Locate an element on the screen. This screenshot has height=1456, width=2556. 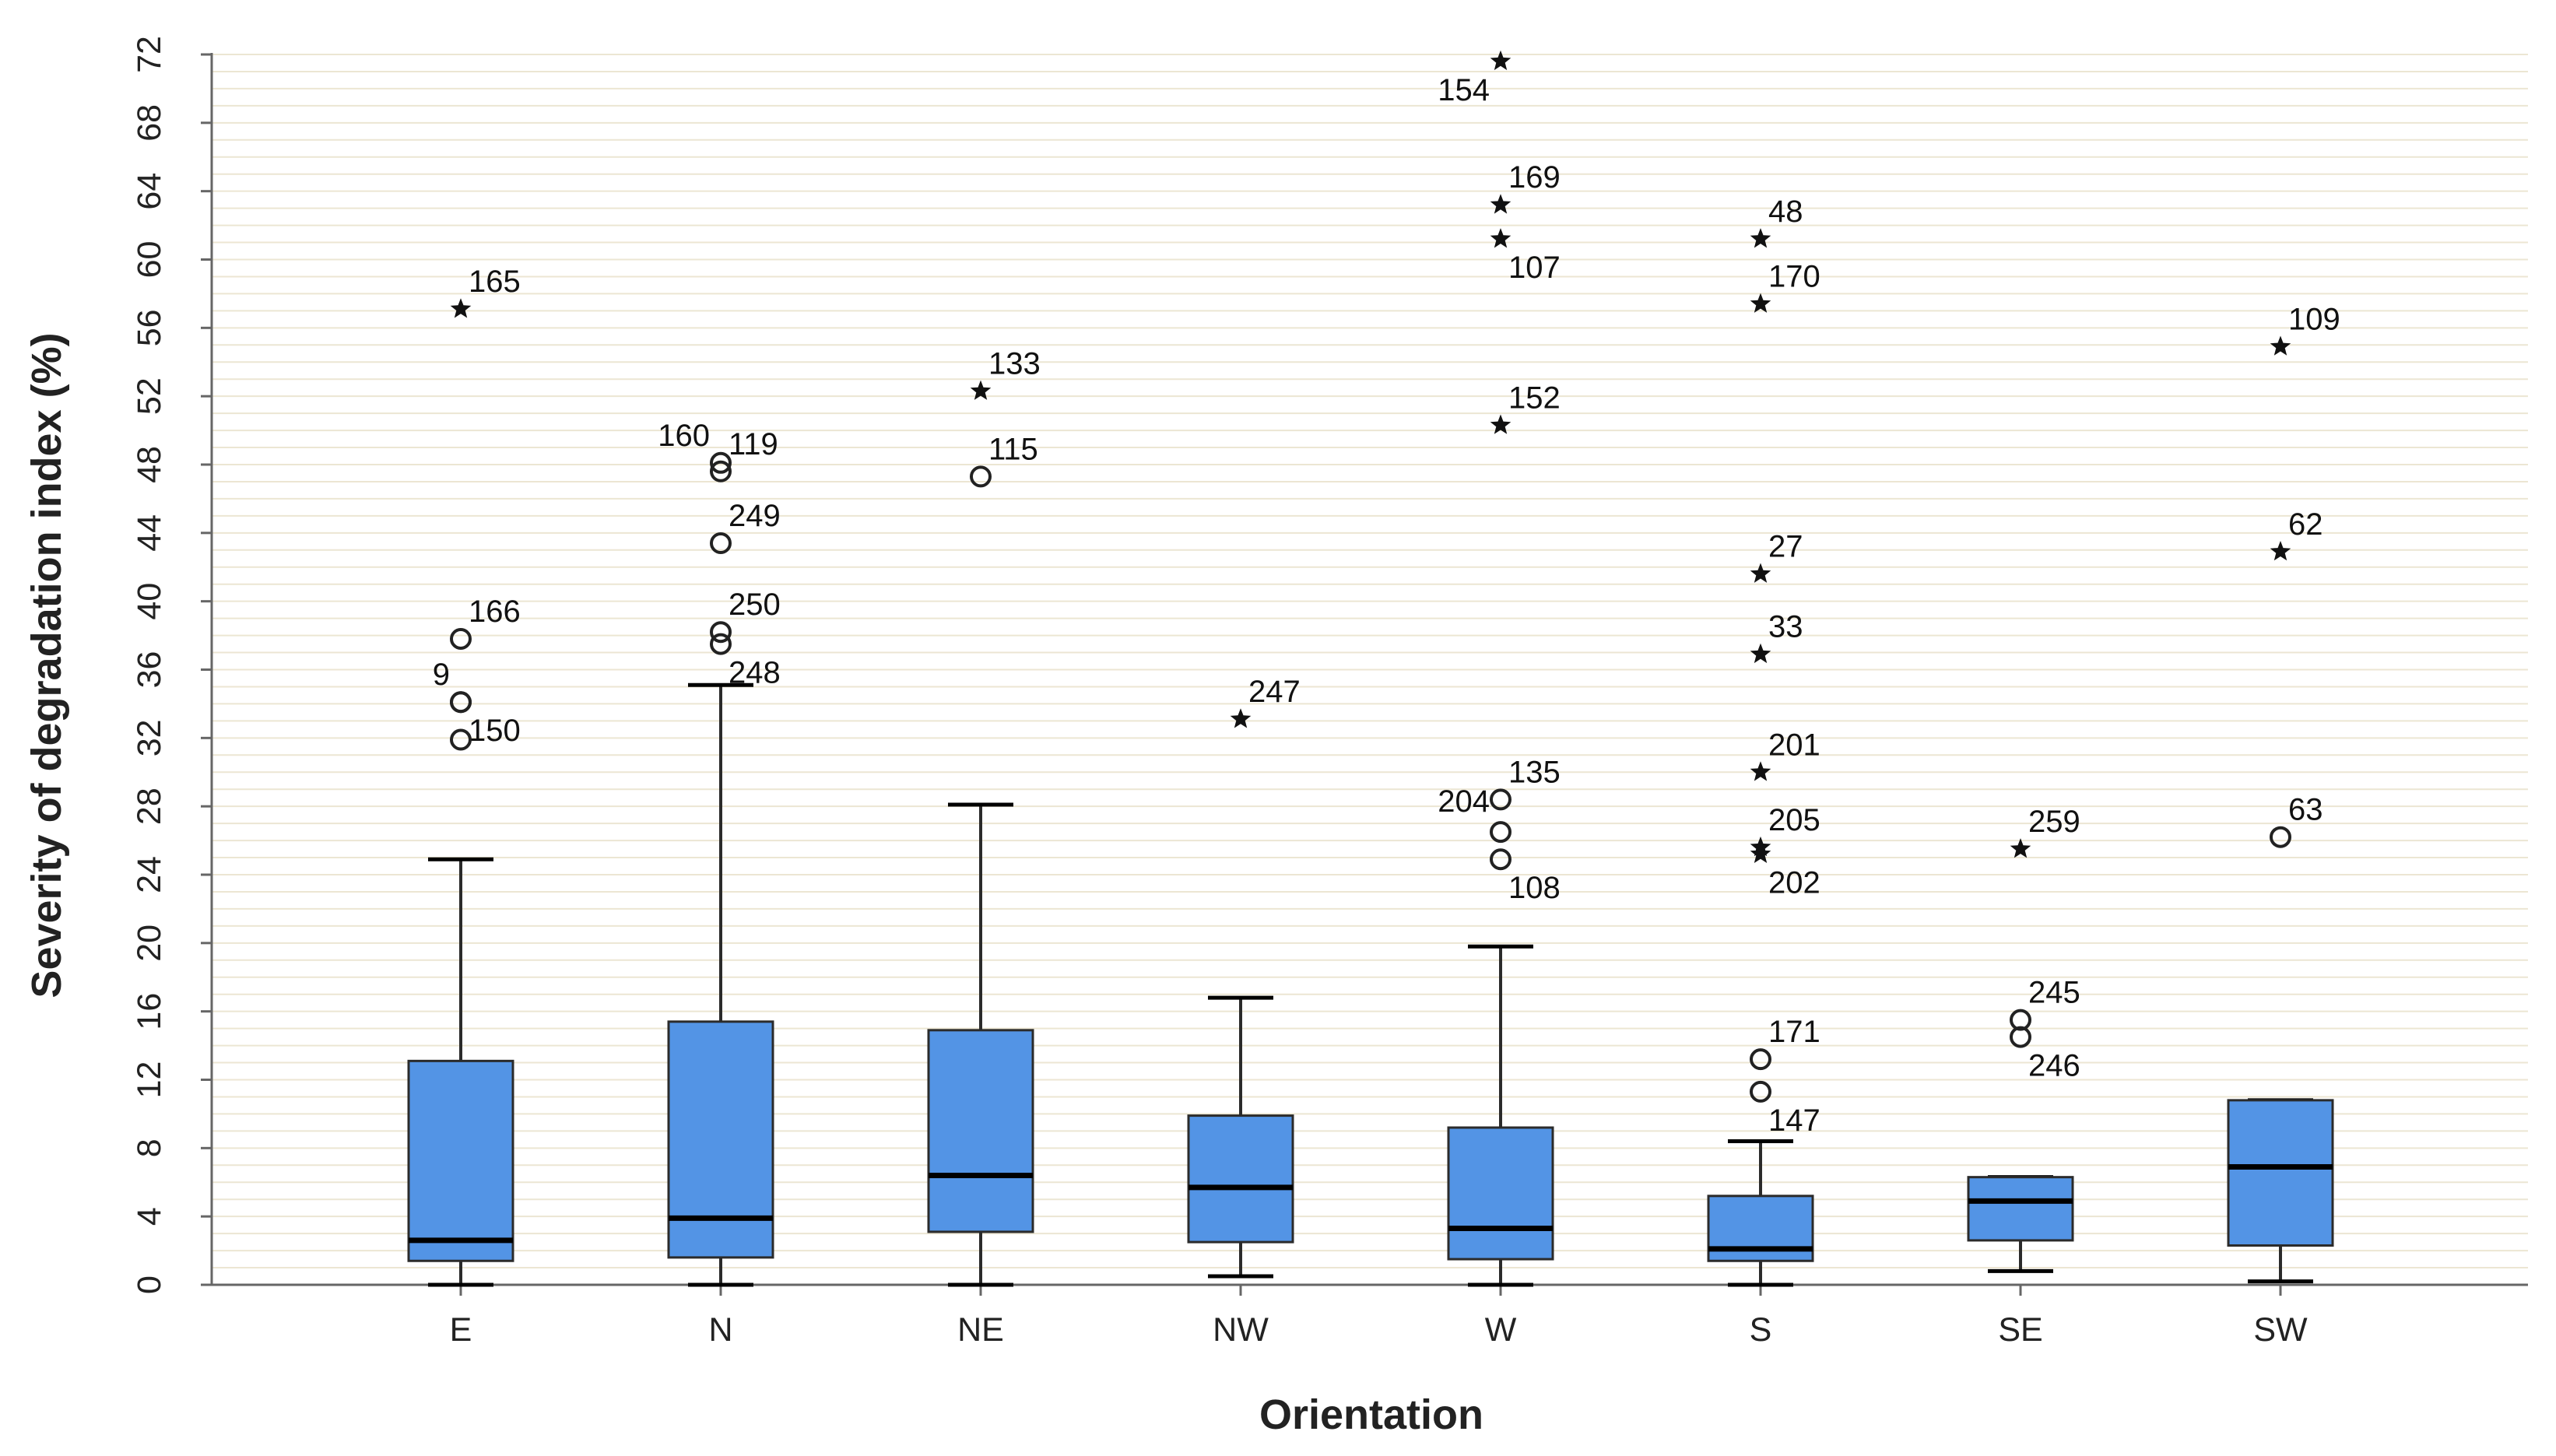
outlier-label: 154 is located at coordinates (1464, 90).